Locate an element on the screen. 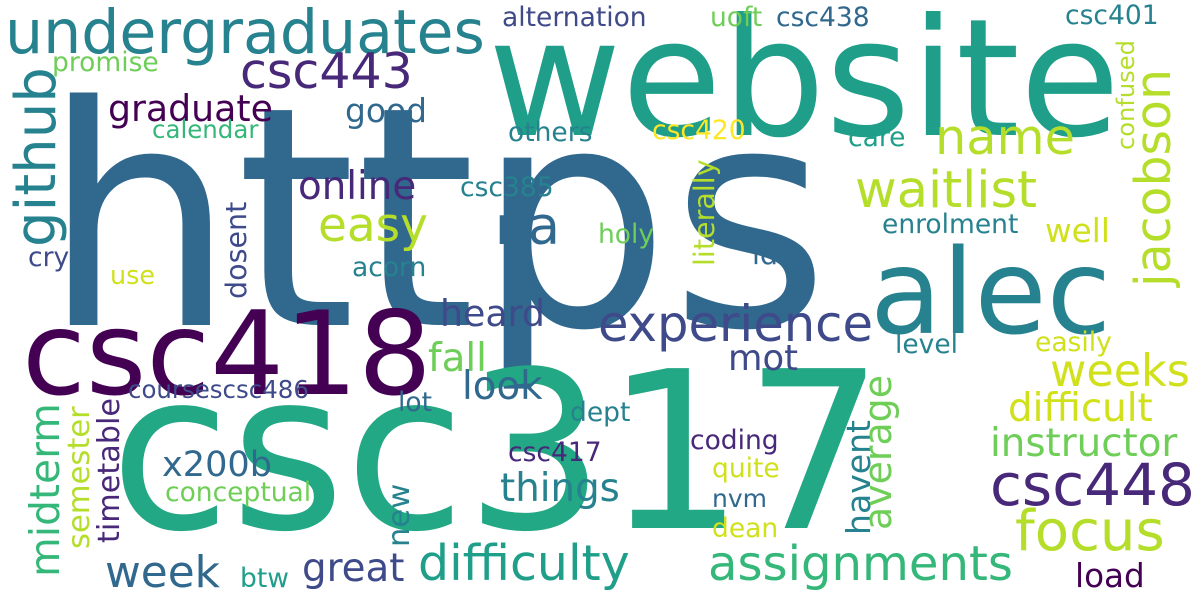 This screenshot has height=600, width=1200. word-literally: literally is located at coordinates (703, 212).